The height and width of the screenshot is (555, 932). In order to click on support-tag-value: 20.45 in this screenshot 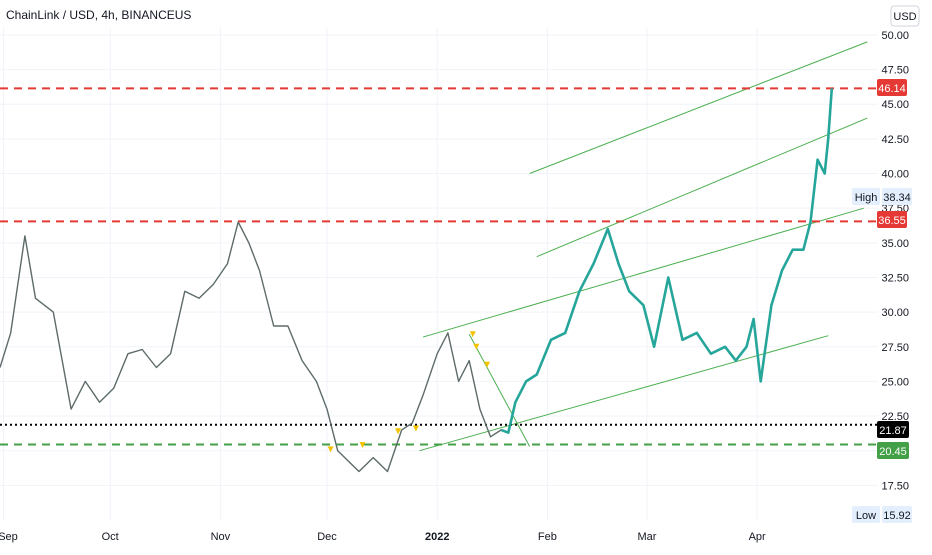, I will do `click(893, 452)`.